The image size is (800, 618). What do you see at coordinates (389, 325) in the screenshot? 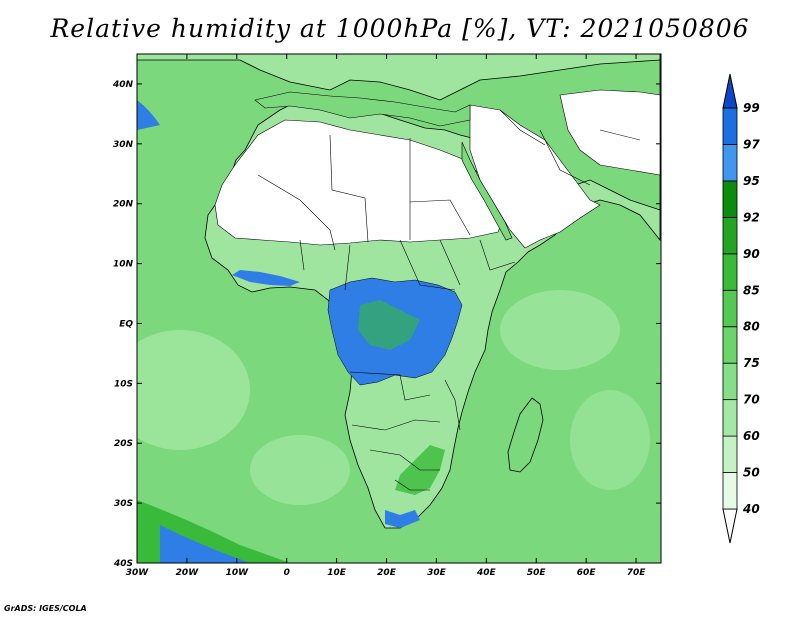
I see `equatorial-moist-core` at bounding box center [389, 325].